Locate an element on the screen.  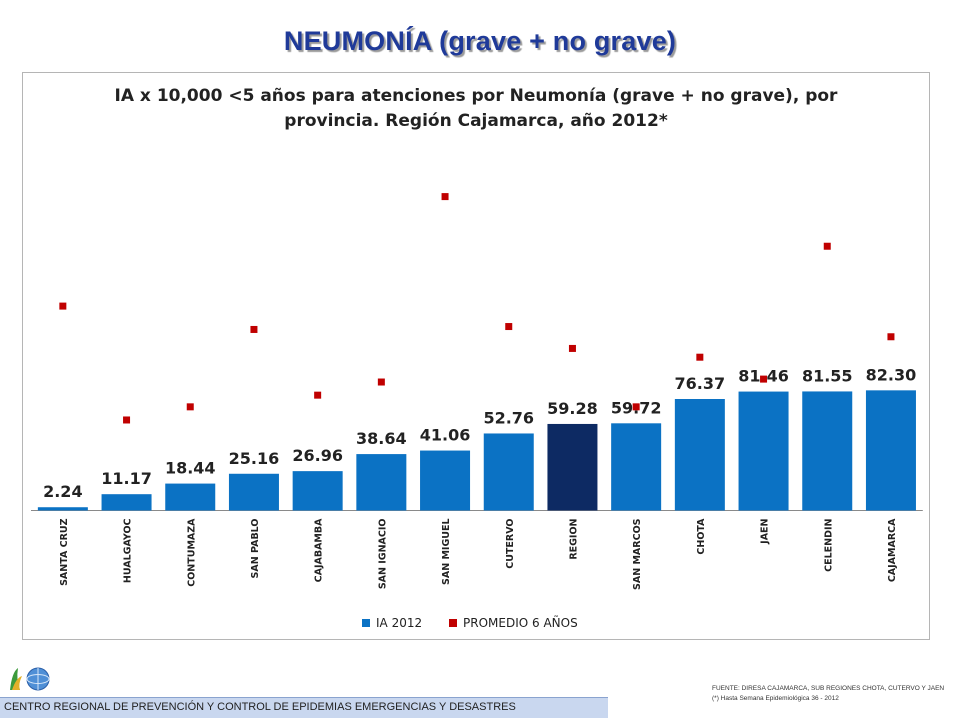
legend-swatch-bar is located at coordinates (366, 623).